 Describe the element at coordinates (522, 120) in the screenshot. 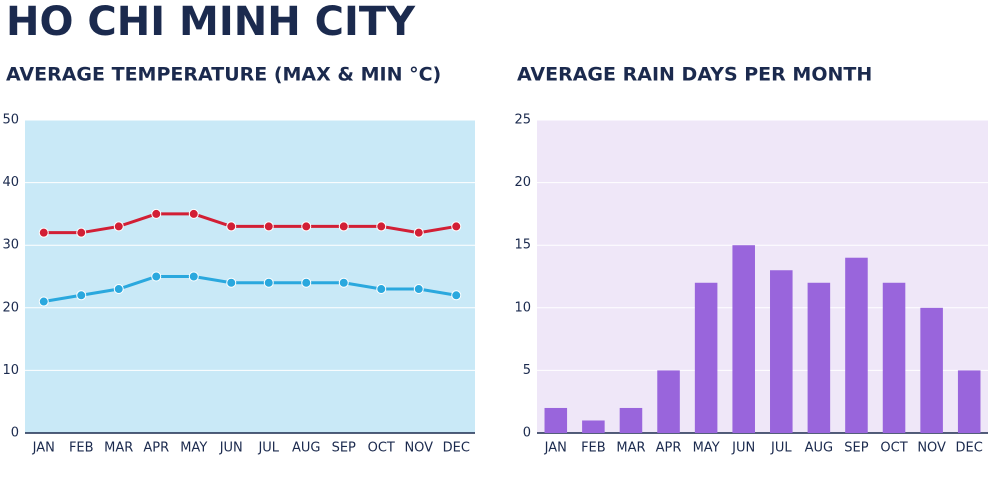

I see `y-tick-label: 25` at that location.